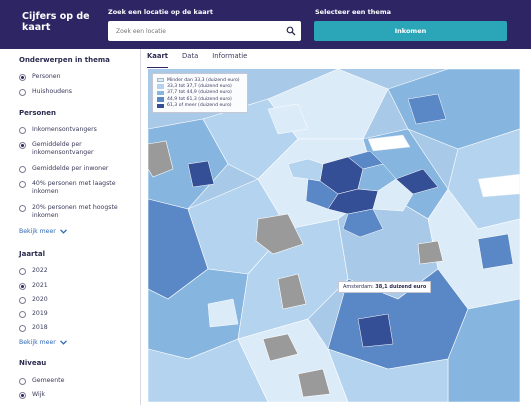 This screenshot has width=531, height=405. I want to click on option-inkomensontvangers: Inkomensontvangers, so click(58, 130).